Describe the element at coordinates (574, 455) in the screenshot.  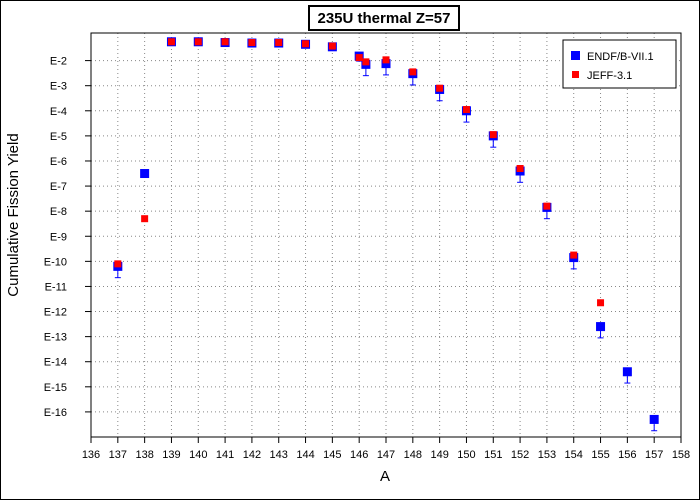
I see `x-tick-label: 154` at that location.